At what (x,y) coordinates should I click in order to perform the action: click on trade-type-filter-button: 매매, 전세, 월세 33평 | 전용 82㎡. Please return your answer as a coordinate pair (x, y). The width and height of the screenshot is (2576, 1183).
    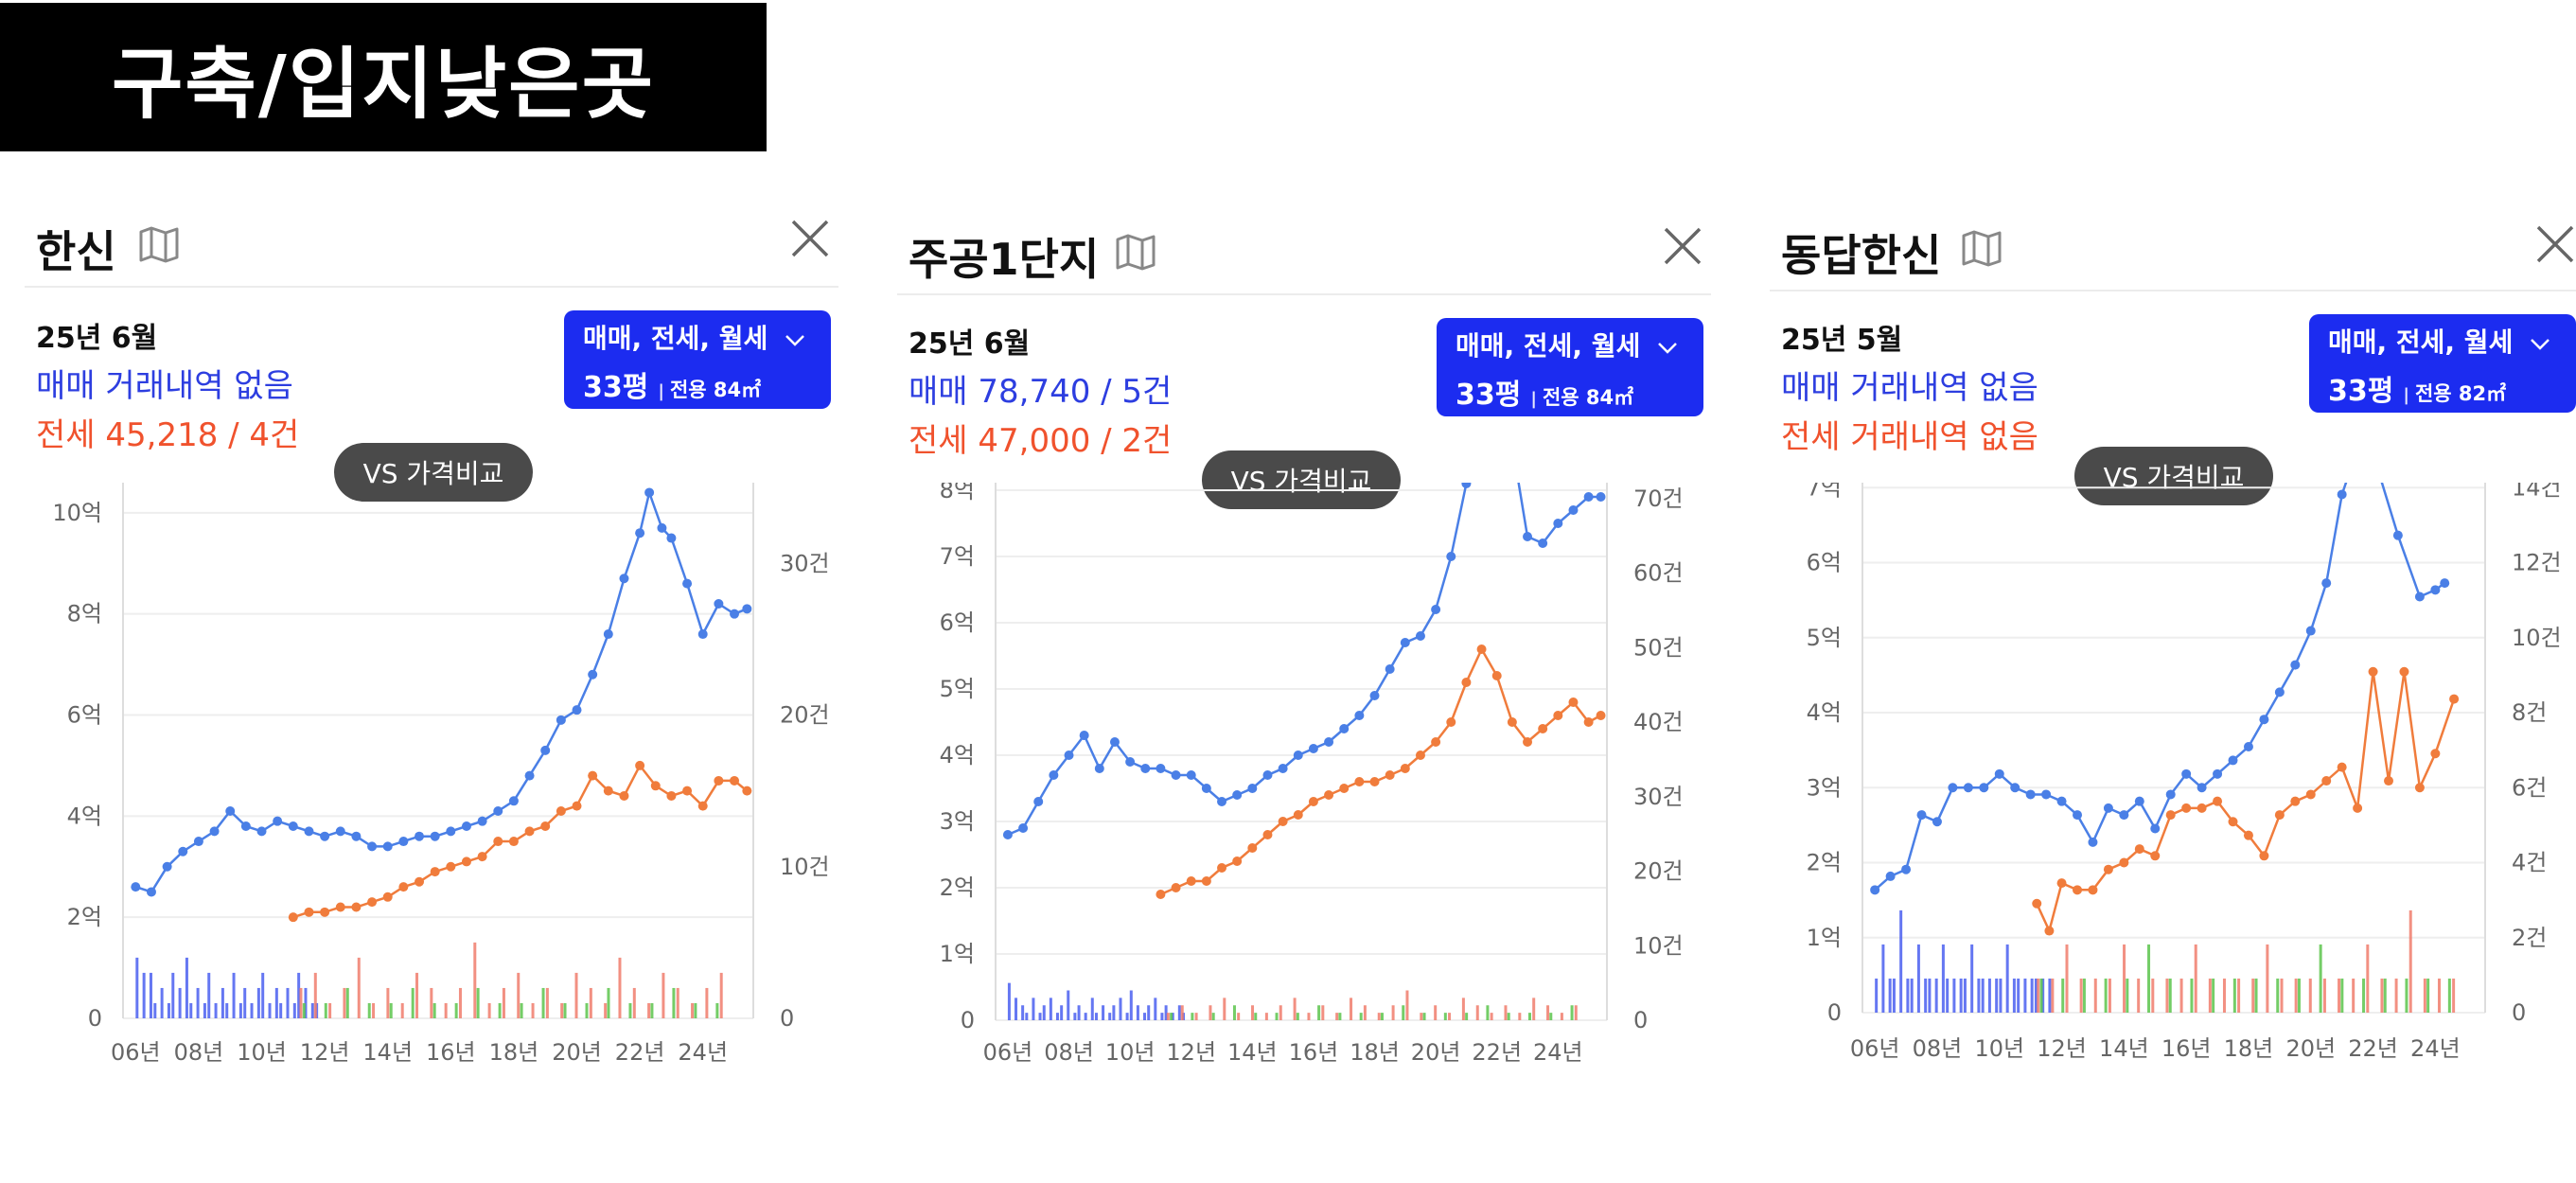
    Looking at the image, I should click on (2442, 363).